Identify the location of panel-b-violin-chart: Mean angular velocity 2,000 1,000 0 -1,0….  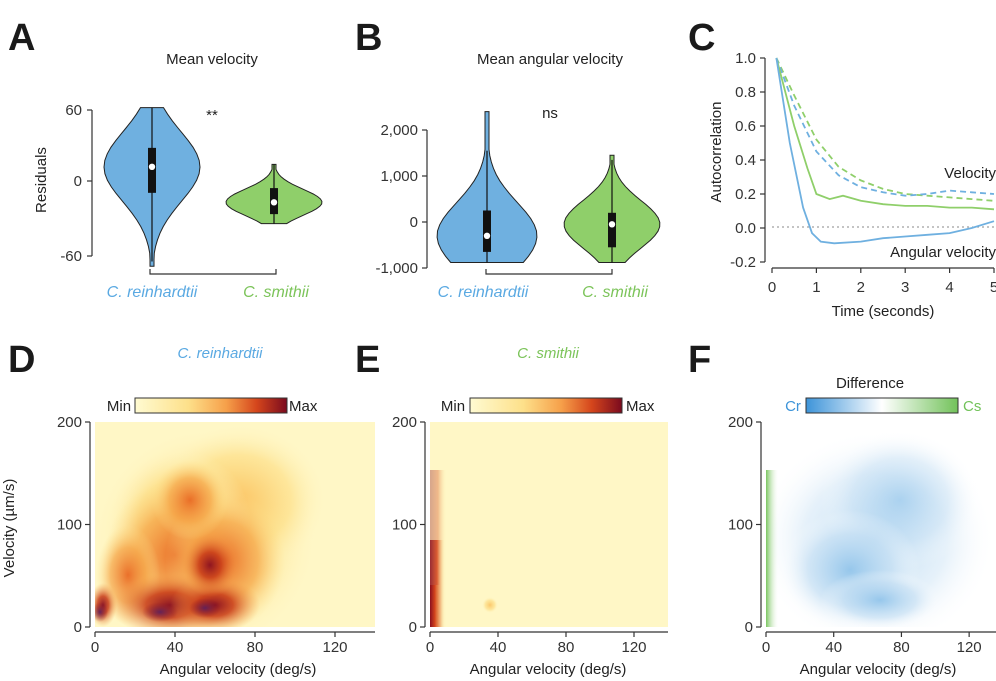
(518, 176).